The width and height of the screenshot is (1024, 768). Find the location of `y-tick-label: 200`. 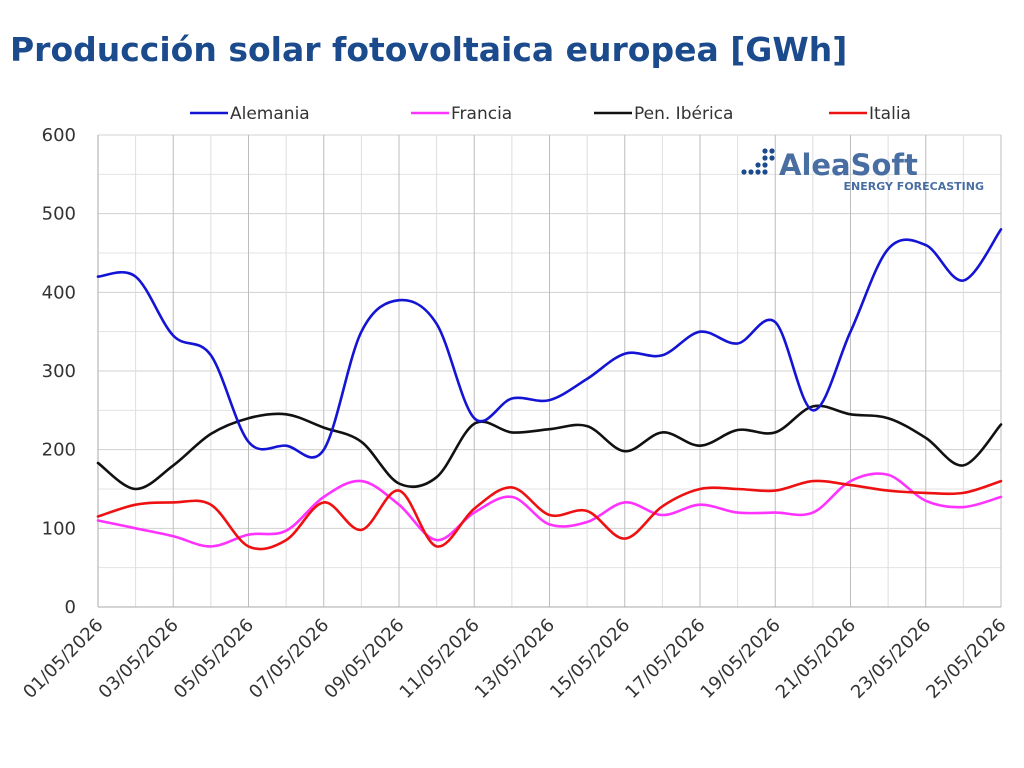

y-tick-label: 200 is located at coordinates (59, 450).